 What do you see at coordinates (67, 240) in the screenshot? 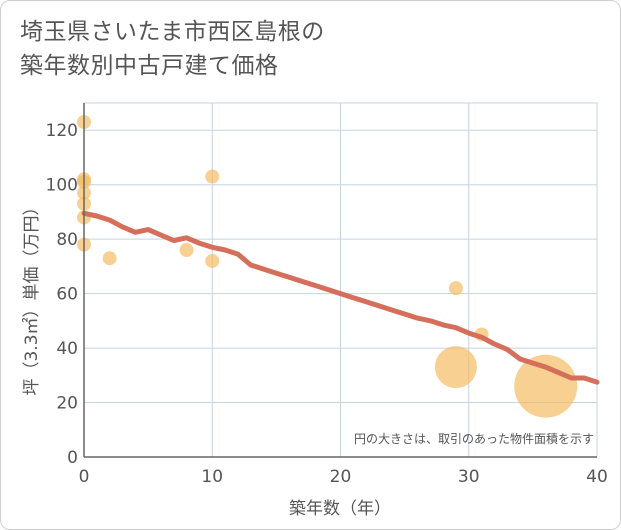
I see `y-tick-label: 80` at bounding box center [67, 240].